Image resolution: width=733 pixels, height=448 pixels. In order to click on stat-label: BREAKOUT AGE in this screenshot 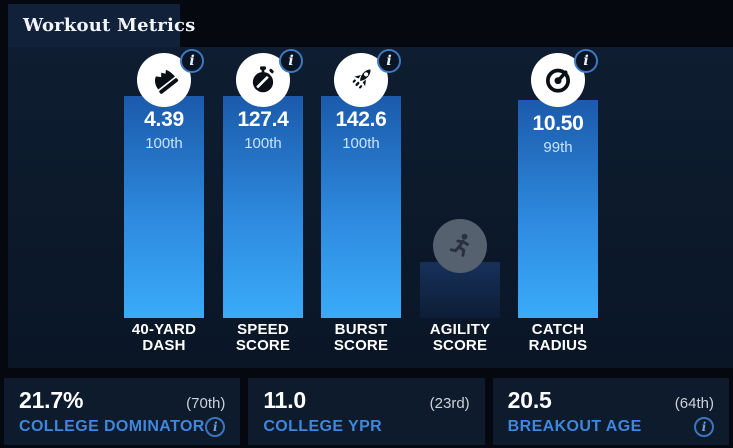, I will do `click(574, 426)`.